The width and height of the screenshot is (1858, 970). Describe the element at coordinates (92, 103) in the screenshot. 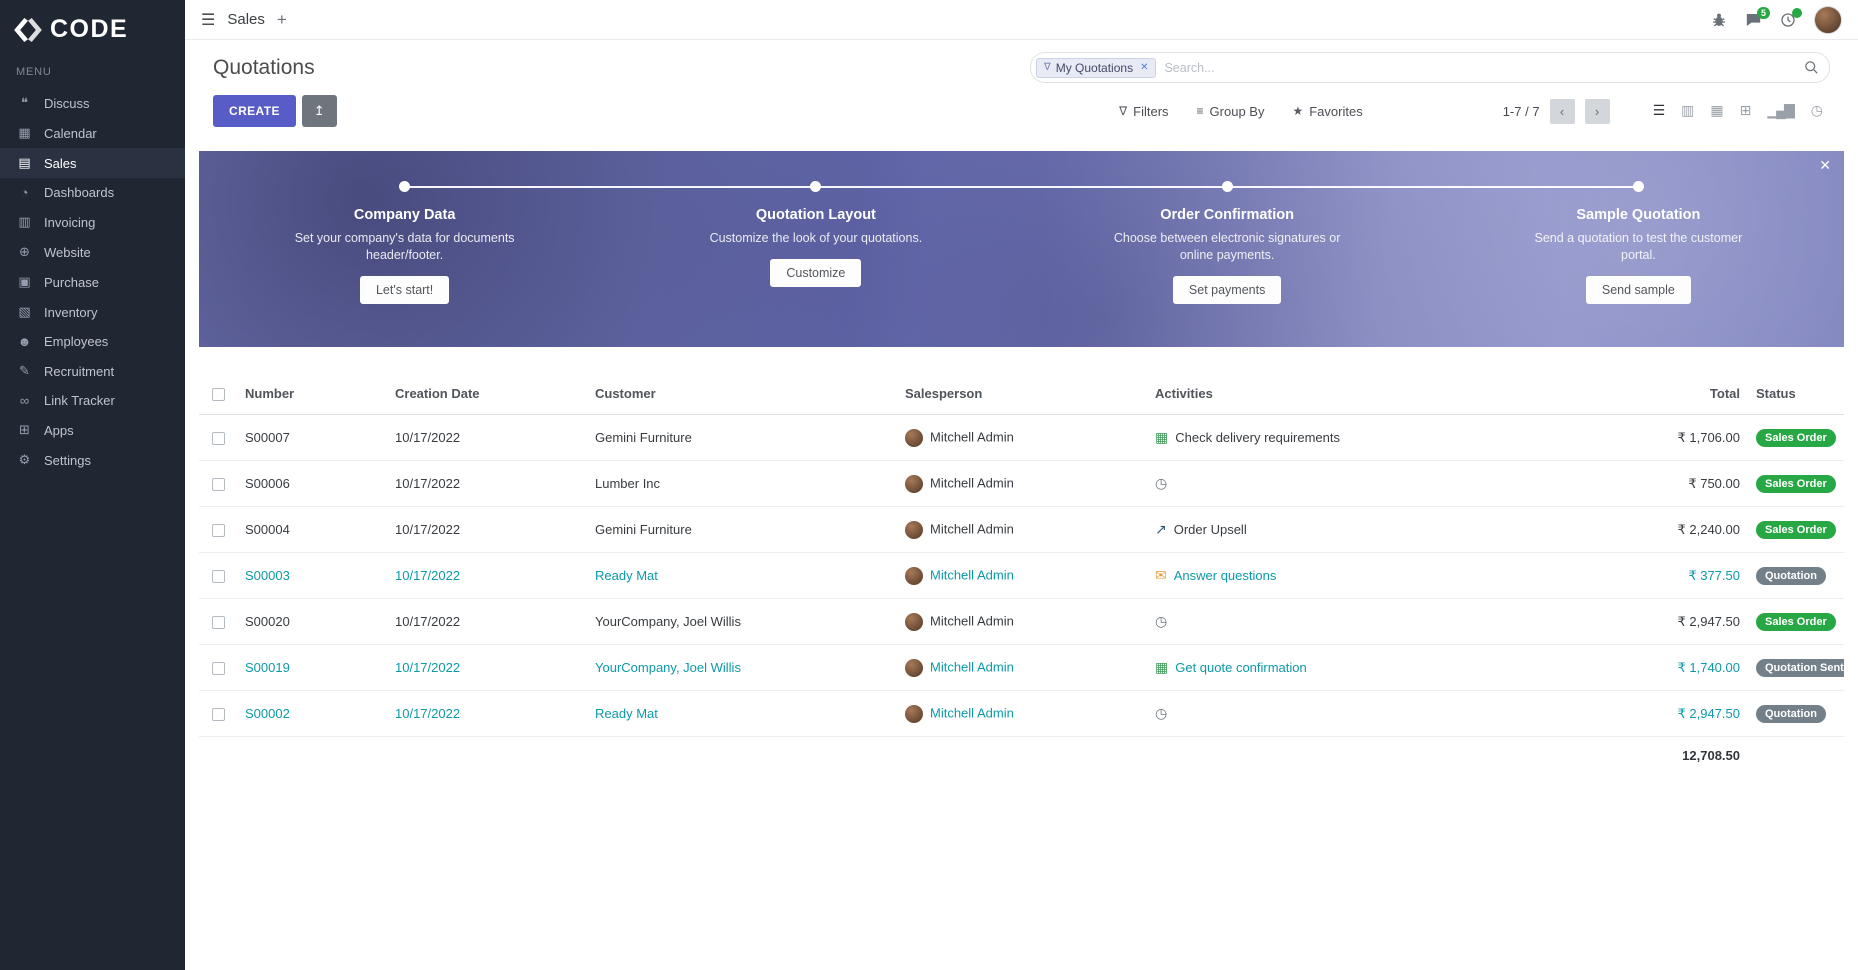

I see `sidebar-item-discuss: ❝ Discuss` at that location.